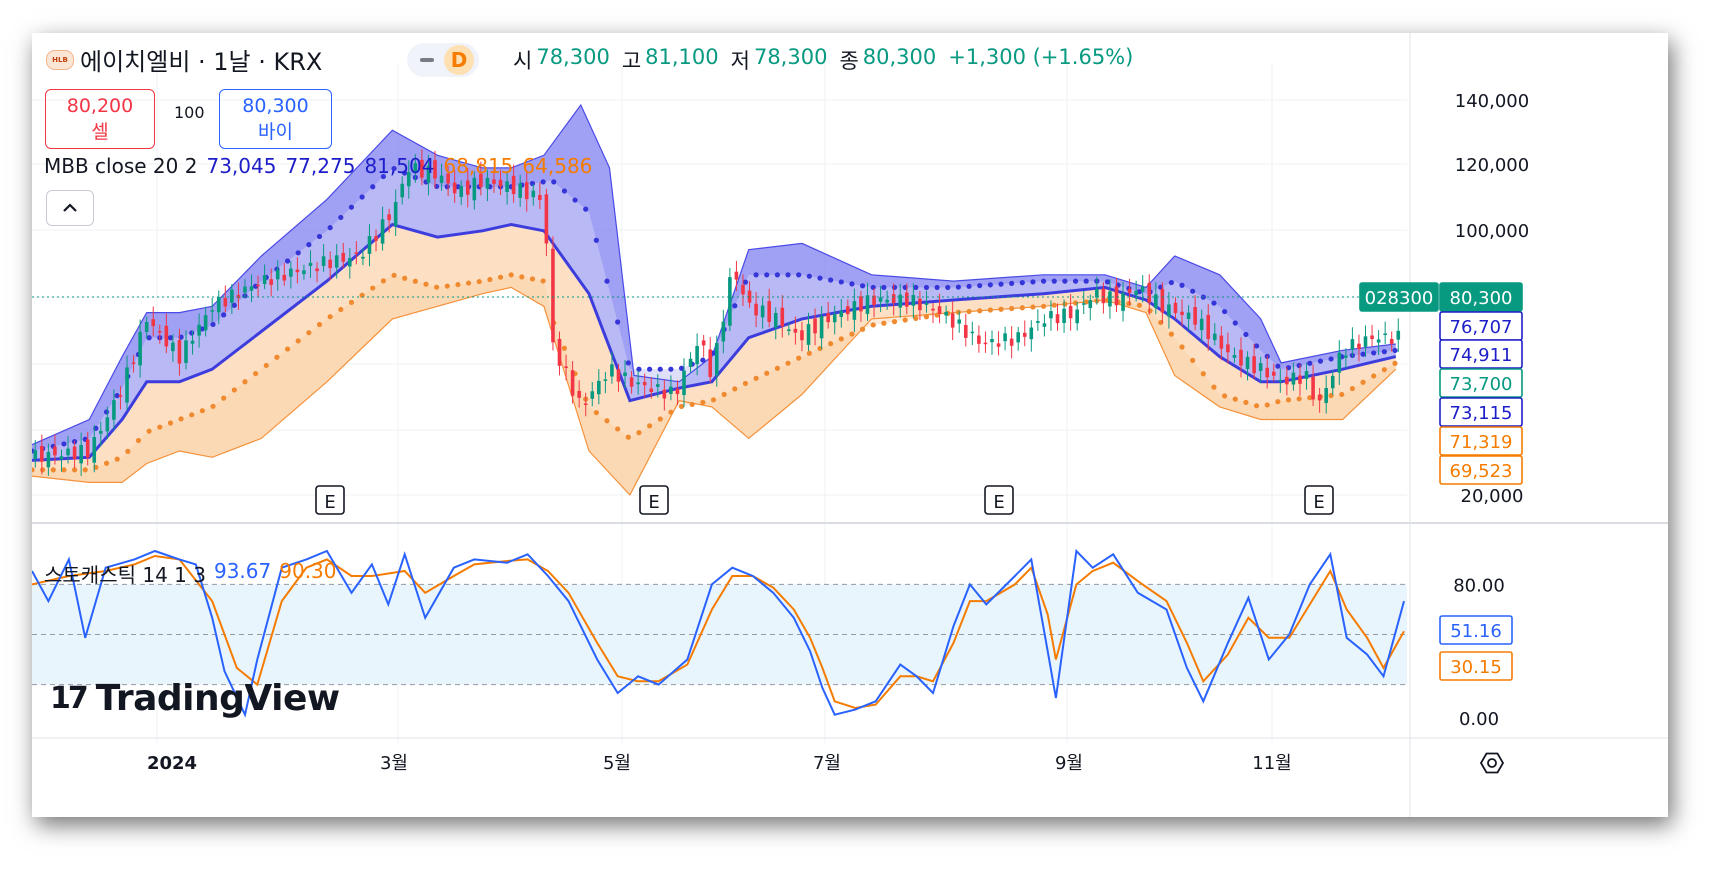  I want to click on stochastic-value-box, so click(1476, 630).